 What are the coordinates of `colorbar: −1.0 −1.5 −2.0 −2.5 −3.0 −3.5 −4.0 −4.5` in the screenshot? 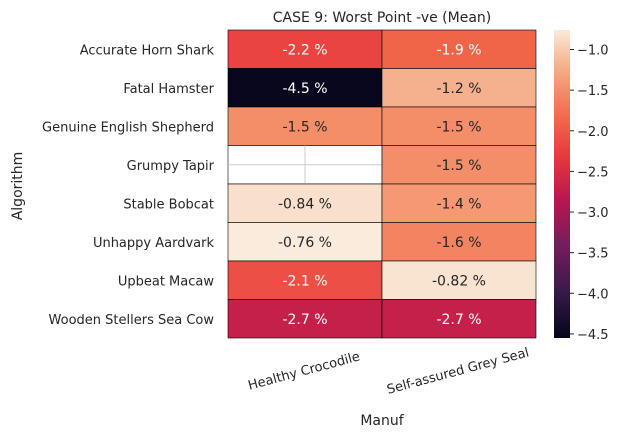 It's located at (581, 186).